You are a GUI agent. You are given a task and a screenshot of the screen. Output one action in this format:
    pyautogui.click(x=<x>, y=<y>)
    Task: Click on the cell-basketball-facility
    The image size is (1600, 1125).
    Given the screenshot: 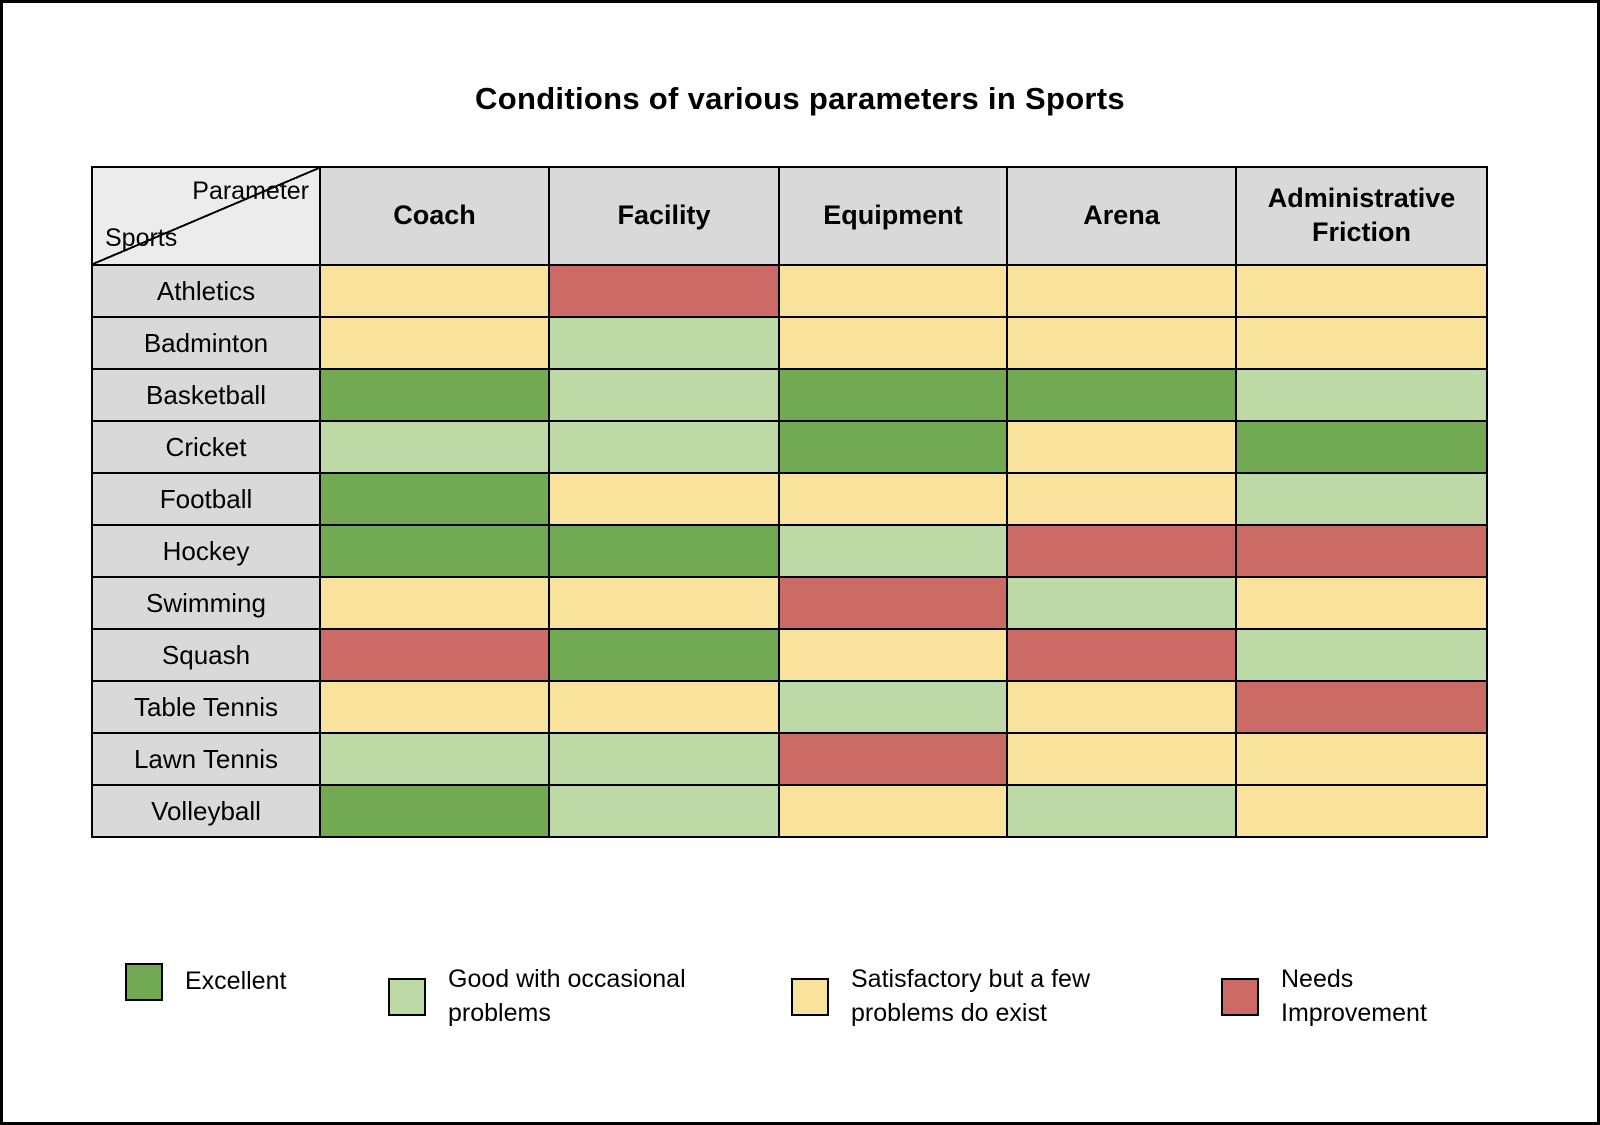 What is the action you would take?
    pyautogui.click(x=664, y=395)
    